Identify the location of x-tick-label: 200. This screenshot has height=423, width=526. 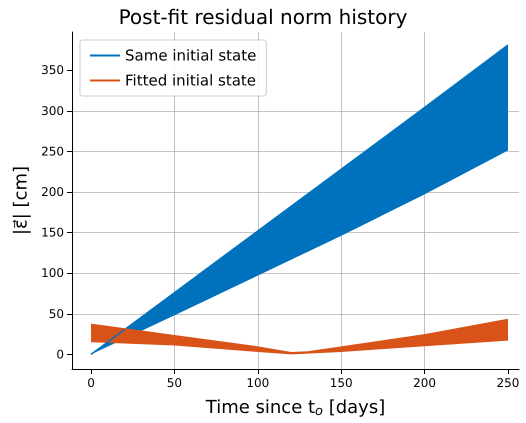
(424, 383).